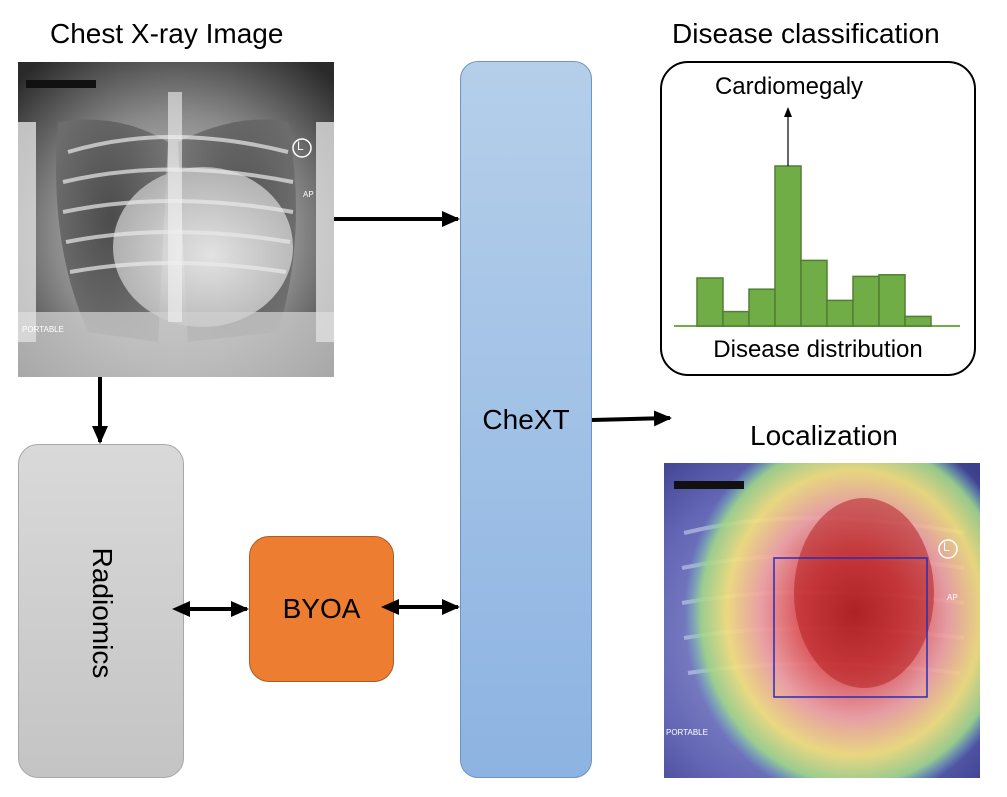 This screenshot has height=797, width=1007. I want to click on xray-side-marker: L, so click(300, 146).